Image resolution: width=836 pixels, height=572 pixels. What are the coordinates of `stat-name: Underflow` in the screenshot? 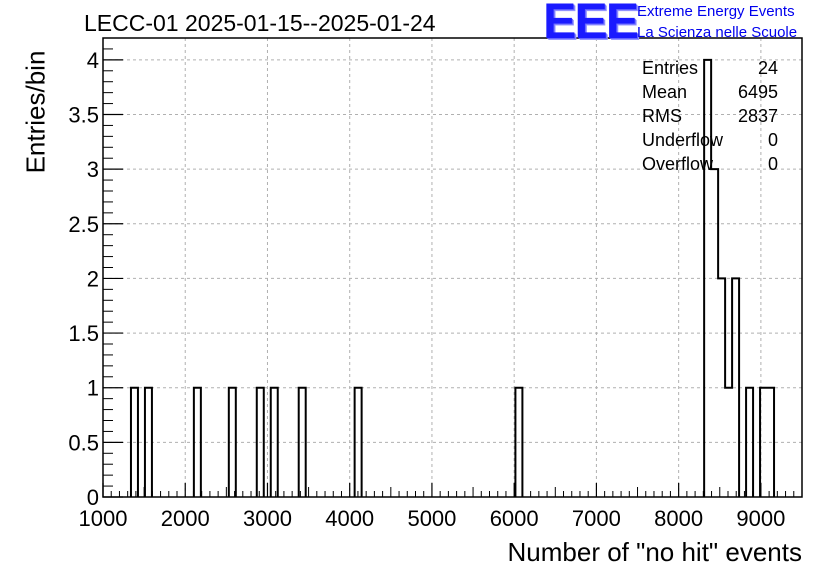 It's located at (683, 140).